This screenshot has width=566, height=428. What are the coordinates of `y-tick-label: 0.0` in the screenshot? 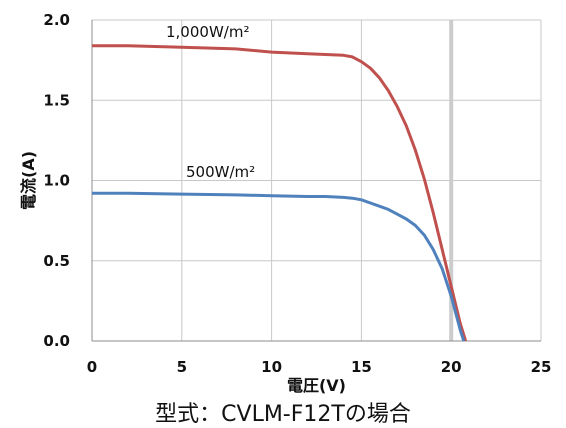 It's located at (56, 341).